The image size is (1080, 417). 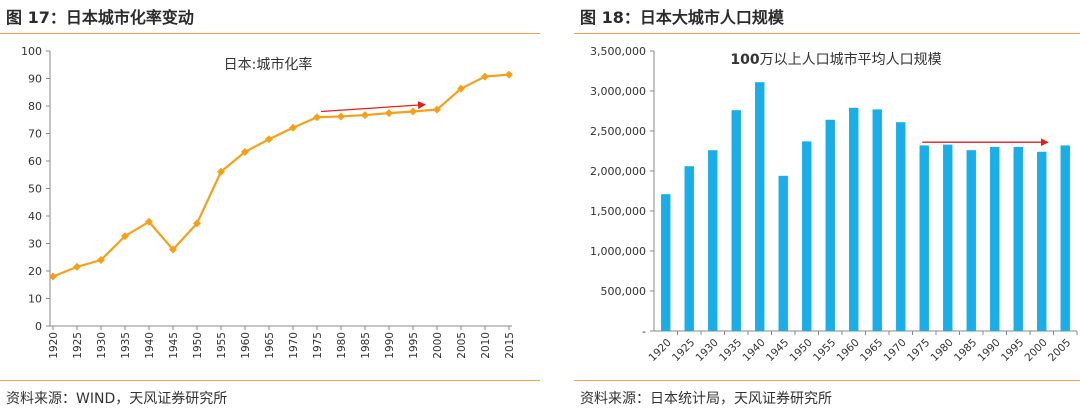 What do you see at coordinates (618, 91) in the screenshot?
I see `y-tick-label: 3,000,000` at bounding box center [618, 91].